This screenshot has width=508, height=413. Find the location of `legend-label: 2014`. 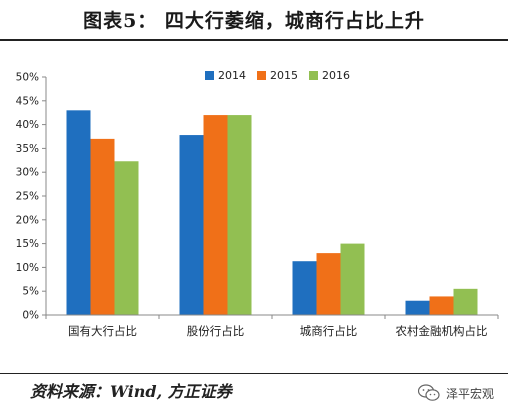

legend-label: 2014 is located at coordinates (232, 75).